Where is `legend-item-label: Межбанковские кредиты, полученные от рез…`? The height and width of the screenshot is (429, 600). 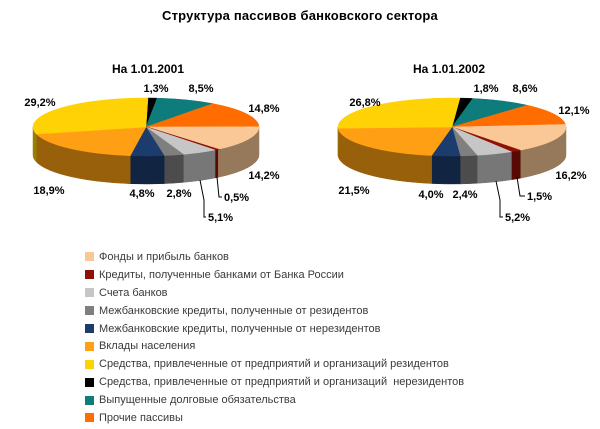 legend-item-label: Межбанковские кредиты, полученные от рез… is located at coordinates (234, 310).